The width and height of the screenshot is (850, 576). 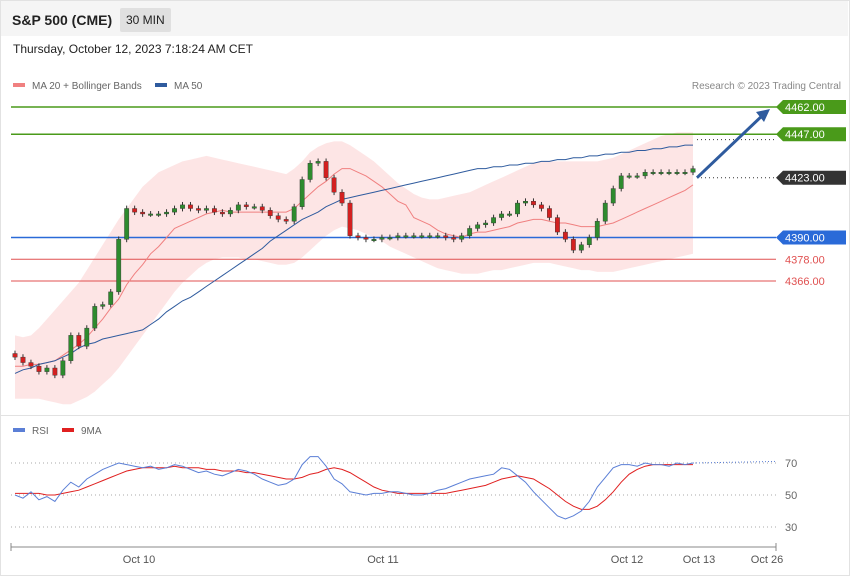 I want to click on projection-arrow, so click(x=732, y=144).